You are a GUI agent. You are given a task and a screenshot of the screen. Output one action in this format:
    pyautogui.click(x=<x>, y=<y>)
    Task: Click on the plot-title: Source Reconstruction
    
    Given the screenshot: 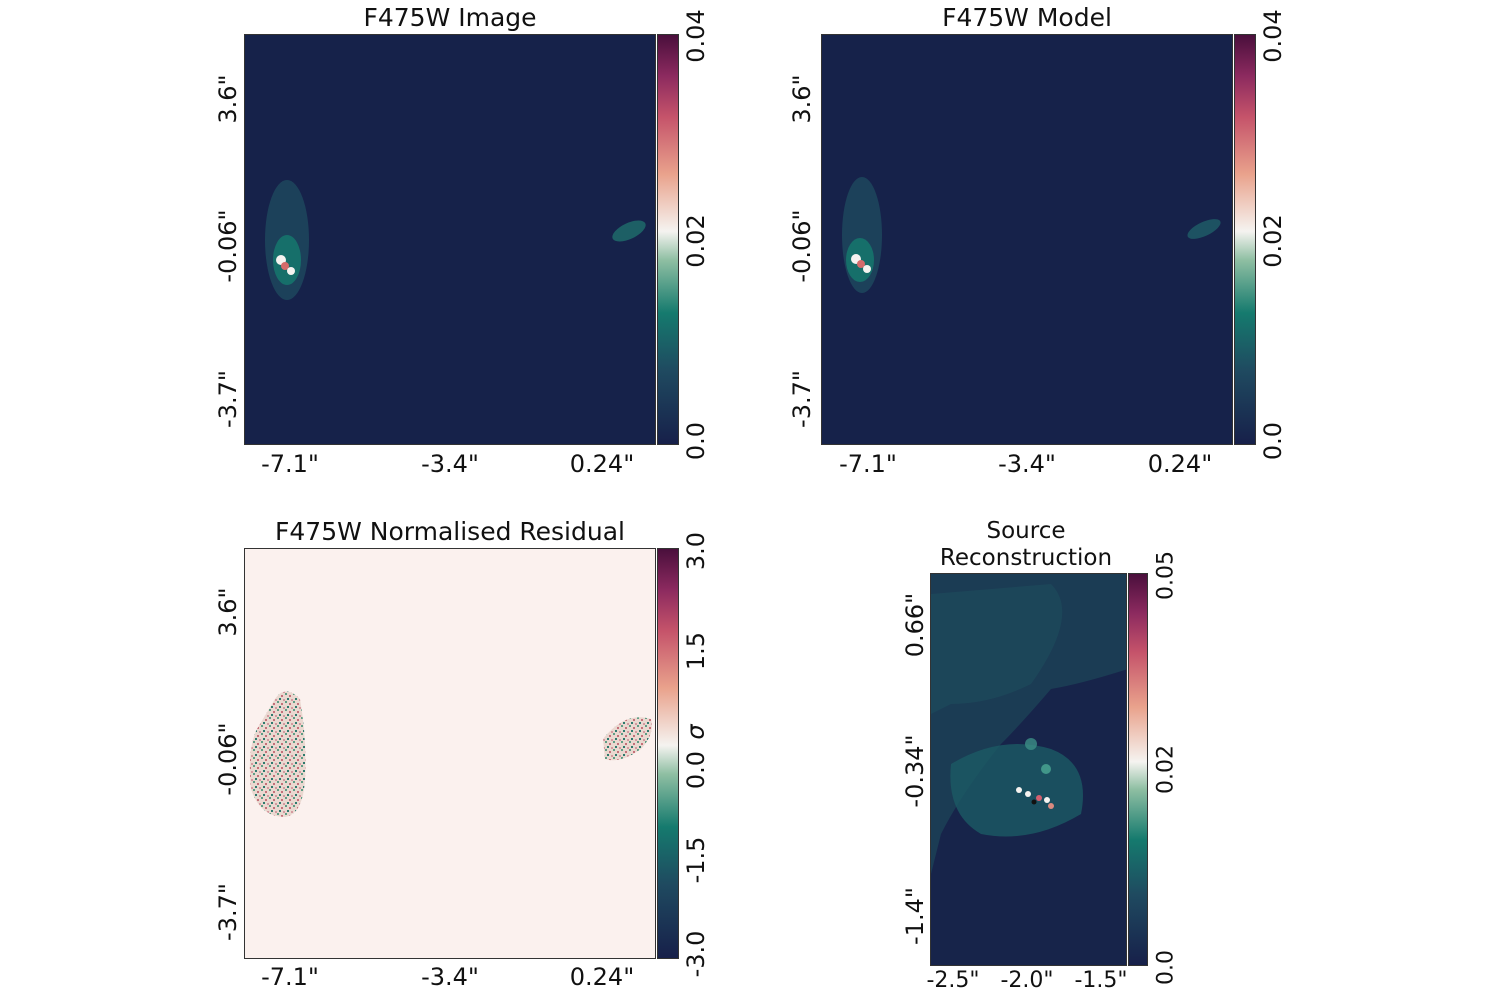 What is the action you would take?
    pyautogui.click(x=1026, y=544)
    